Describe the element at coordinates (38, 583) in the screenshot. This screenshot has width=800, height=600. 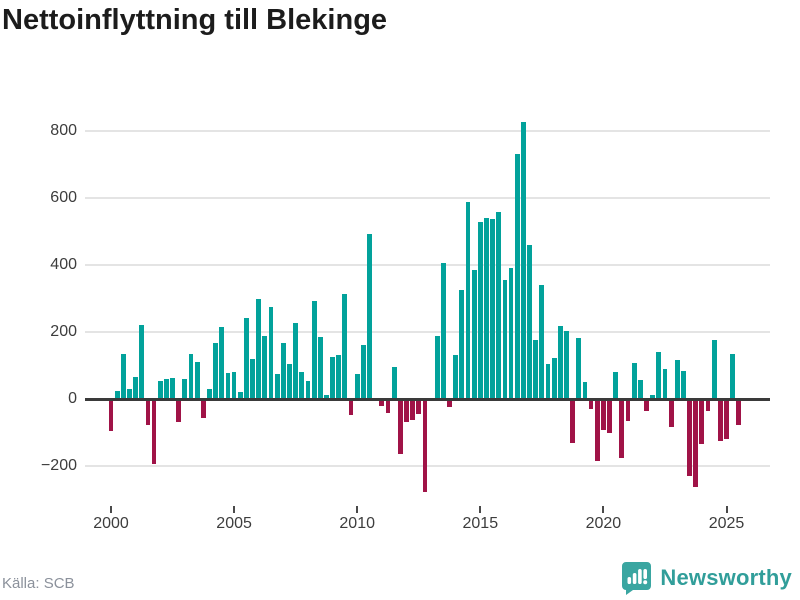
I see `source-label: Källa: SCB` at that location.